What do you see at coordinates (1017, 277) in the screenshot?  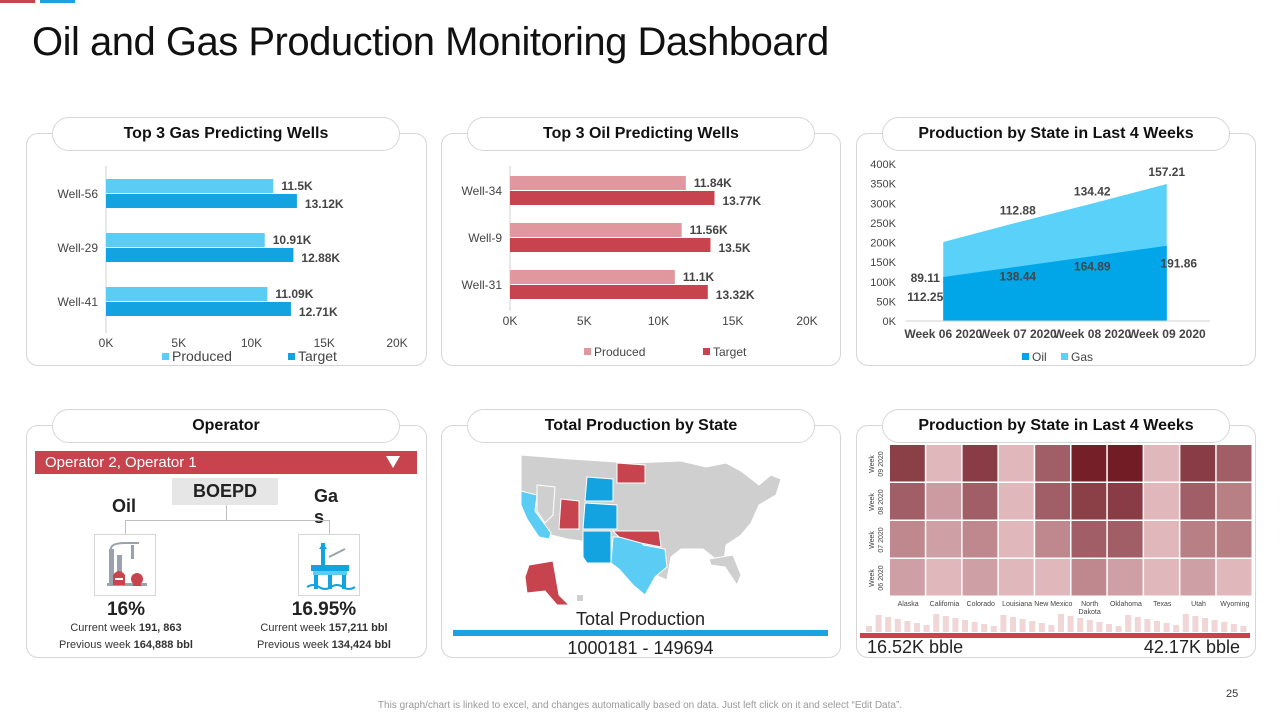 I see `data-label-oil: 138.44` at bounding box center [1017, 277].